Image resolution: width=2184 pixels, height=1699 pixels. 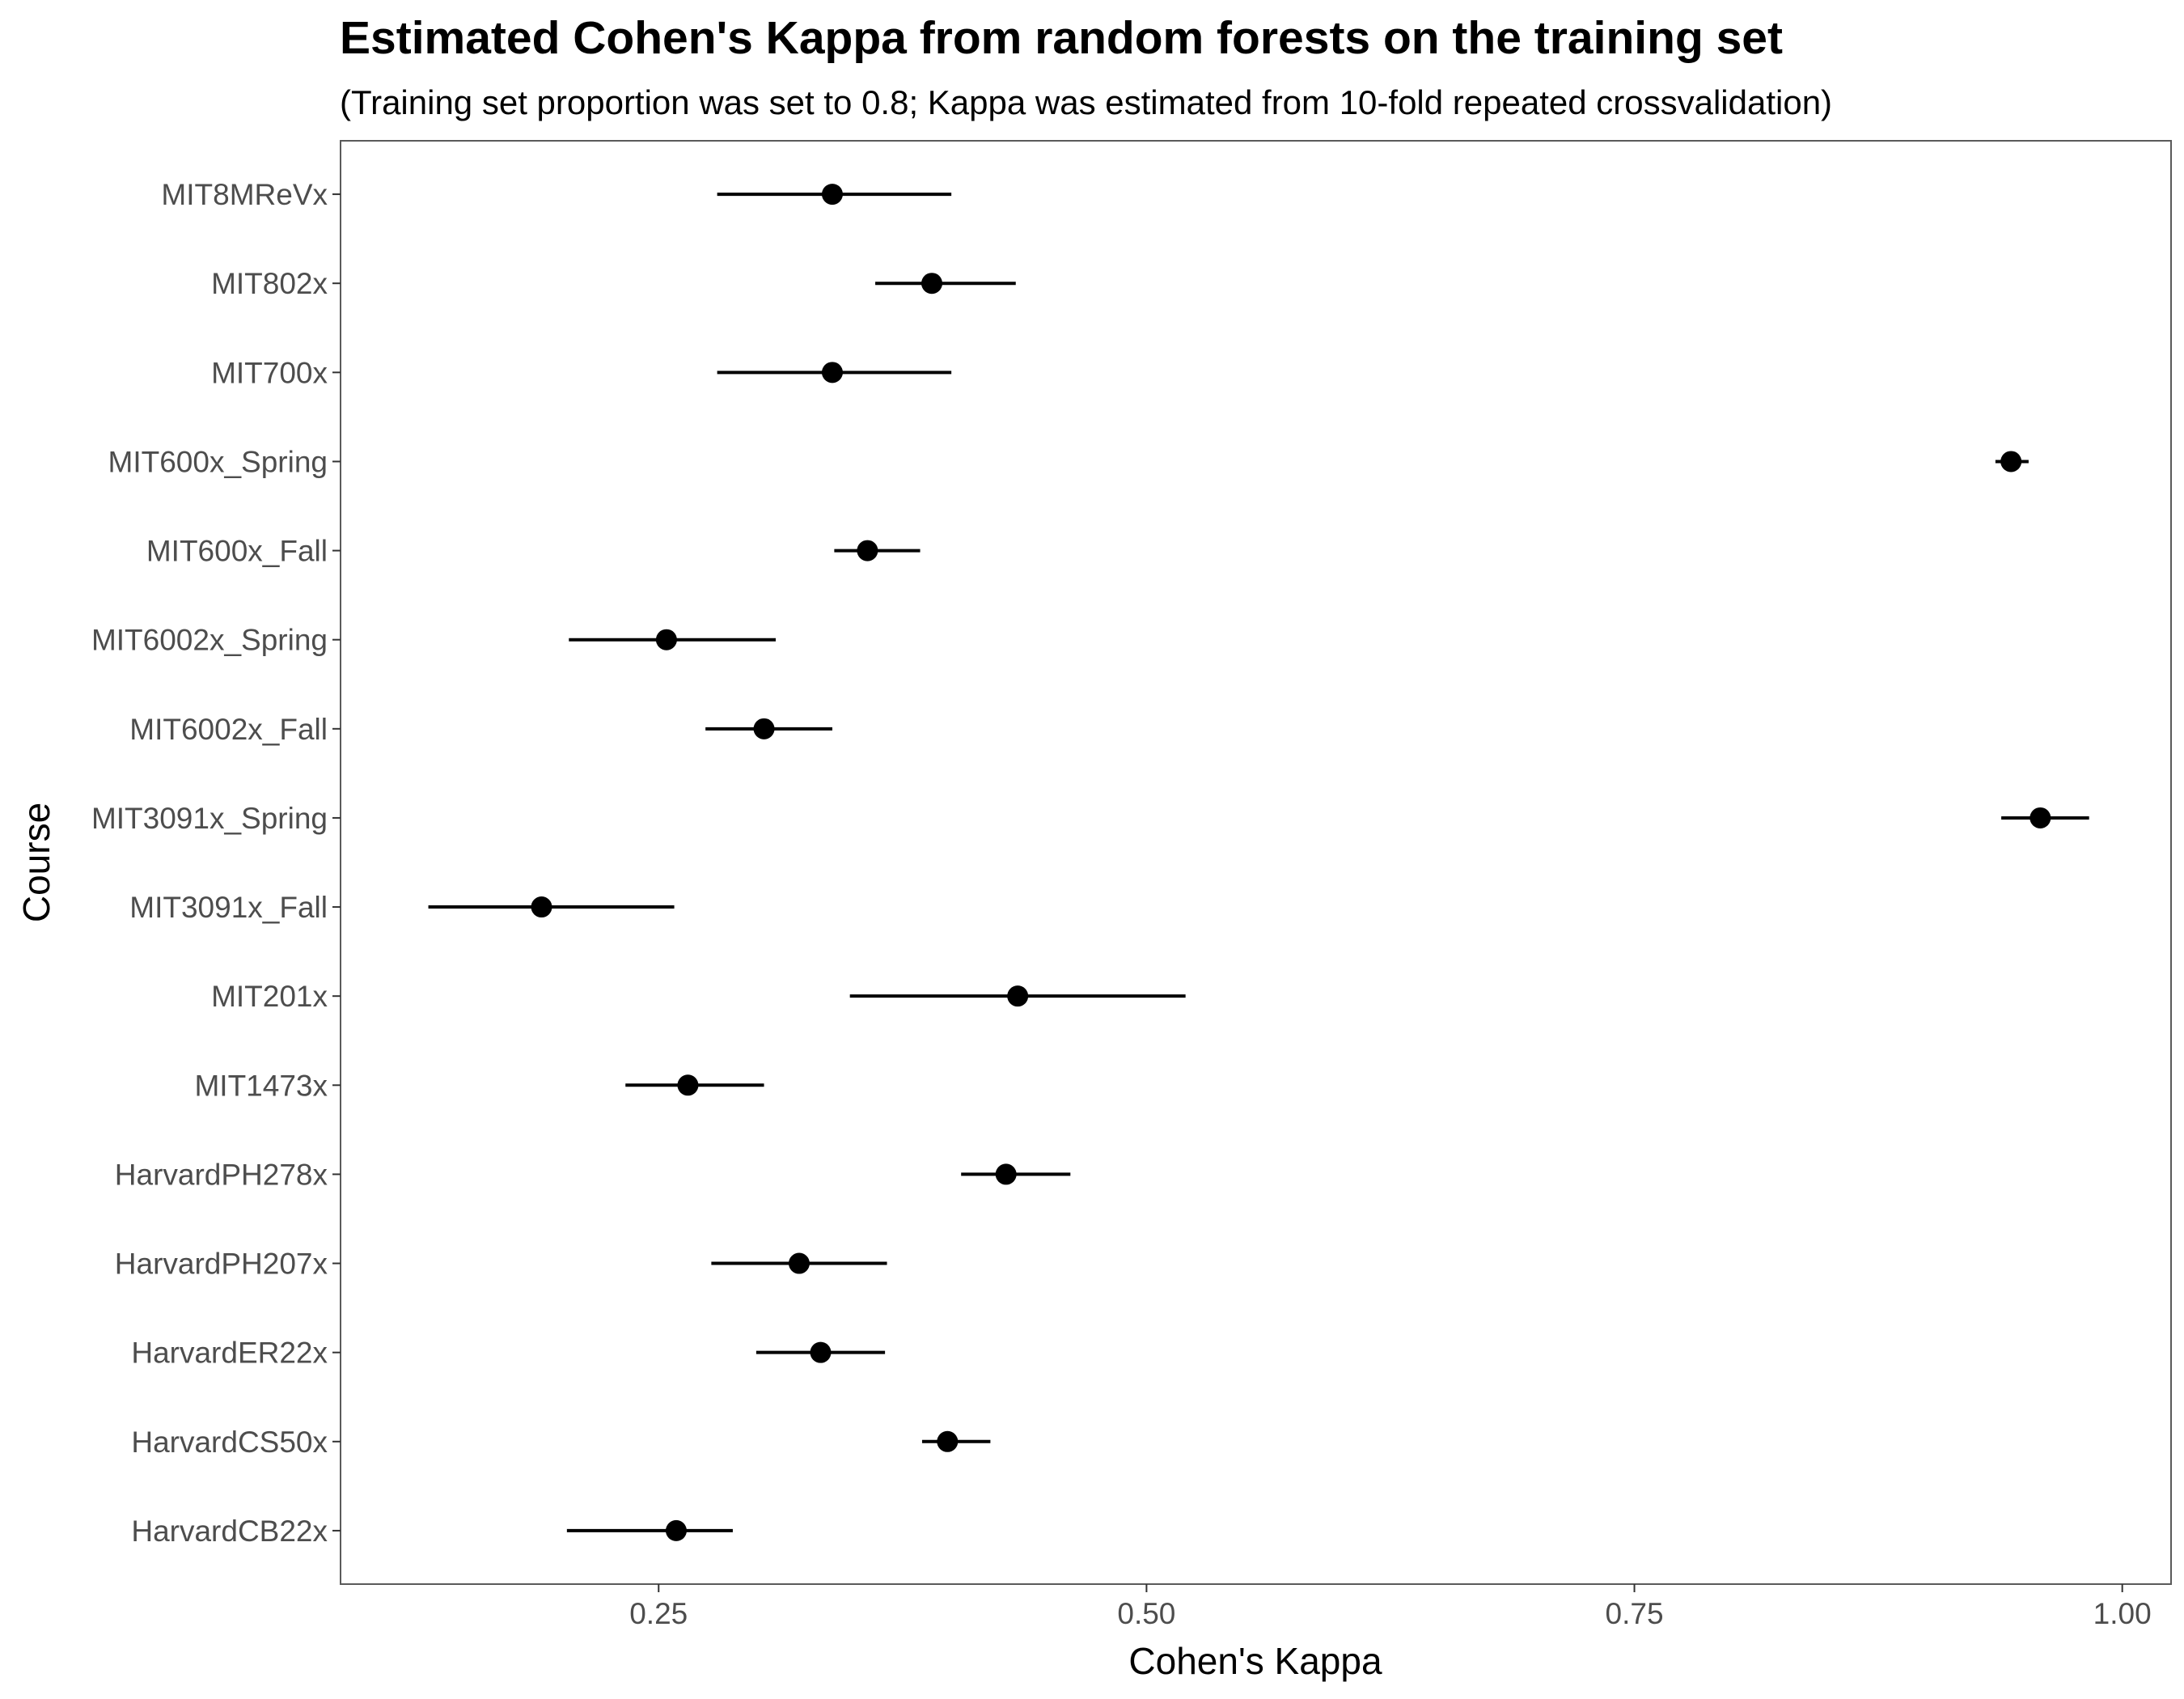 What do you see at coordinates (1635, 1613) in the screenshot?
I see `x-tick-label: 0.75` at bounding box center [1635, 1613].